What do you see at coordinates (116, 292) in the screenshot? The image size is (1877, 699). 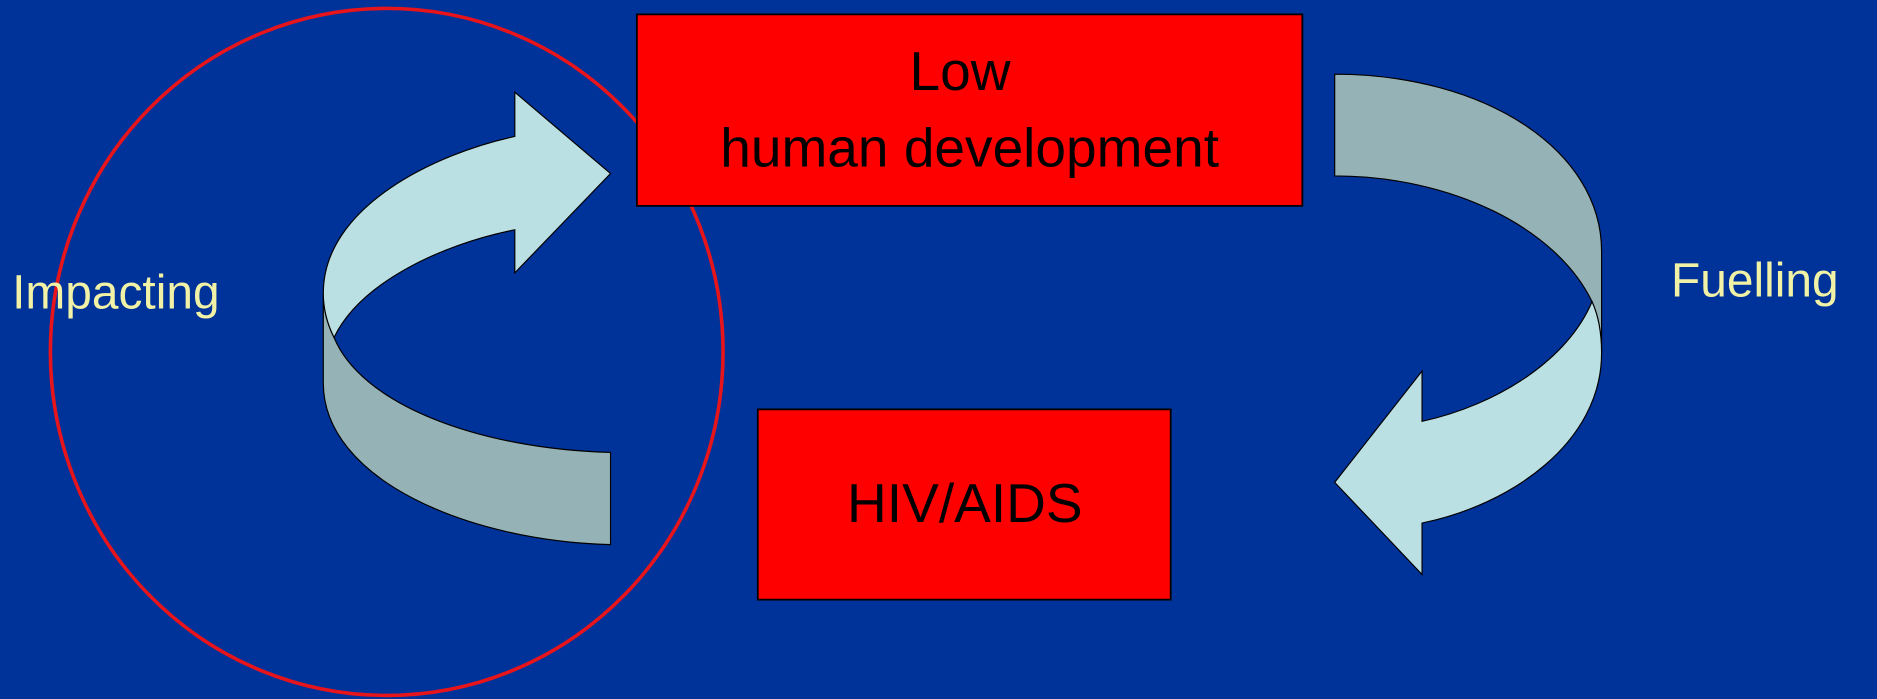 I see `edge-label: Impacting` at bounding box center [116, 292].